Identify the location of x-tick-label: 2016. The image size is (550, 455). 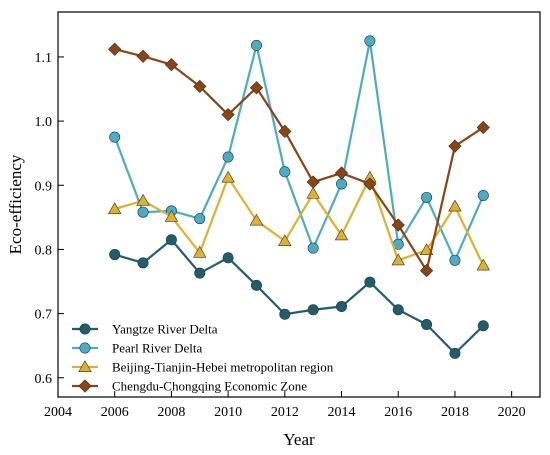
(398, 412).